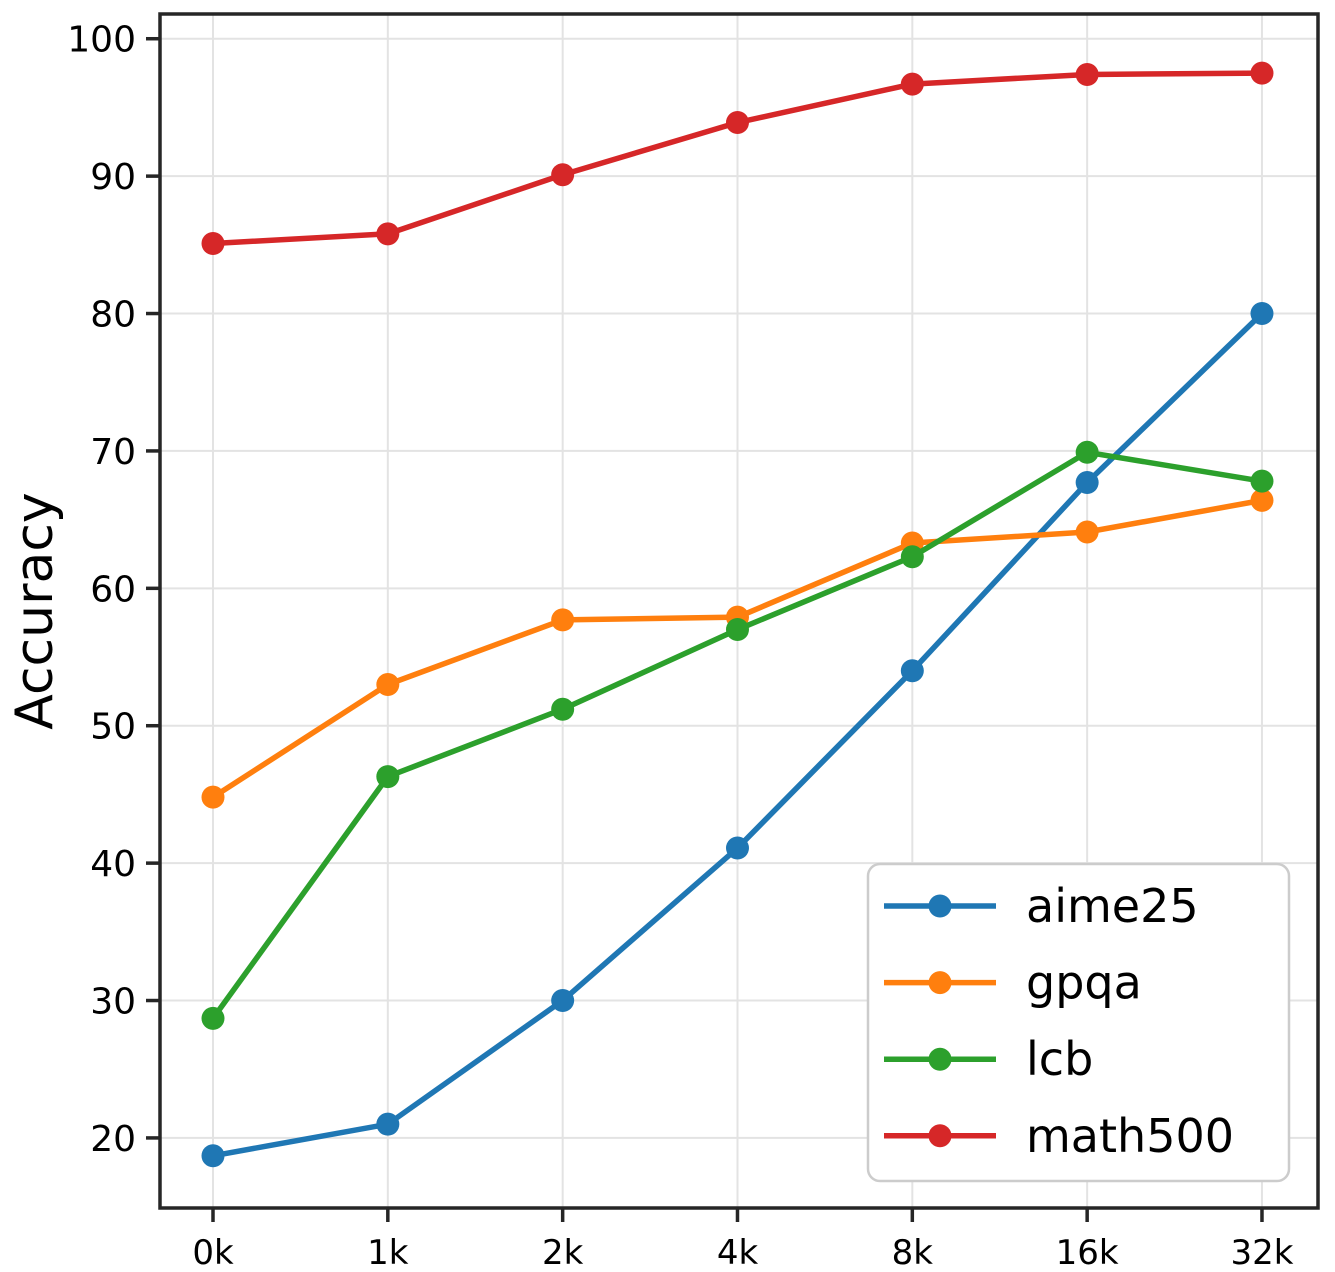 The height and width of the screenshot is (1272, 1335). What do you see at coordinates (1262, 500) in the screenshot?
I see `data-point-gpqa-32k` at bounding box center [1262, 500].